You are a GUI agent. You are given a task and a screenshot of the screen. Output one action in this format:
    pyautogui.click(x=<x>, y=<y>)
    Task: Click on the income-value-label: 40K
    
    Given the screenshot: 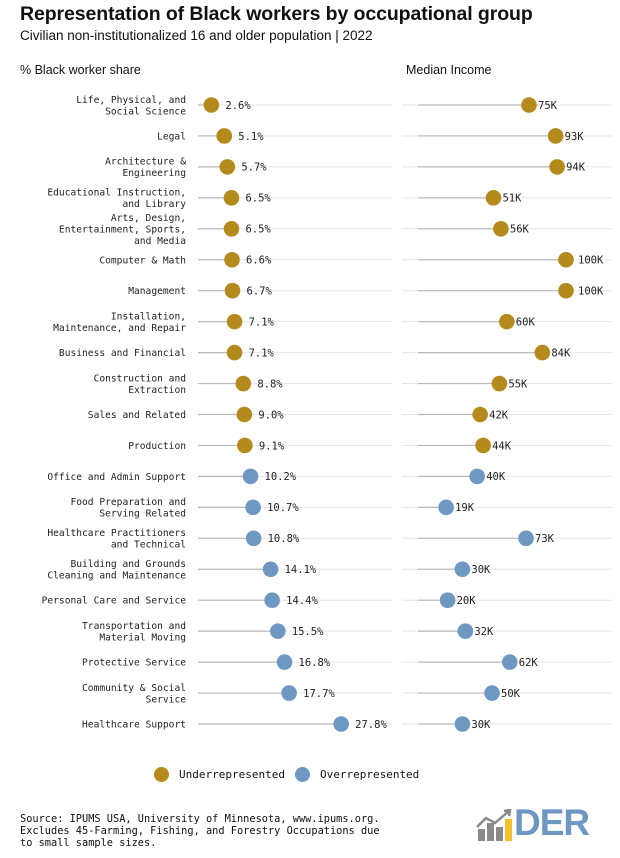 What is the action you would take?
    pyautogui.click(x=496, y=477)
    